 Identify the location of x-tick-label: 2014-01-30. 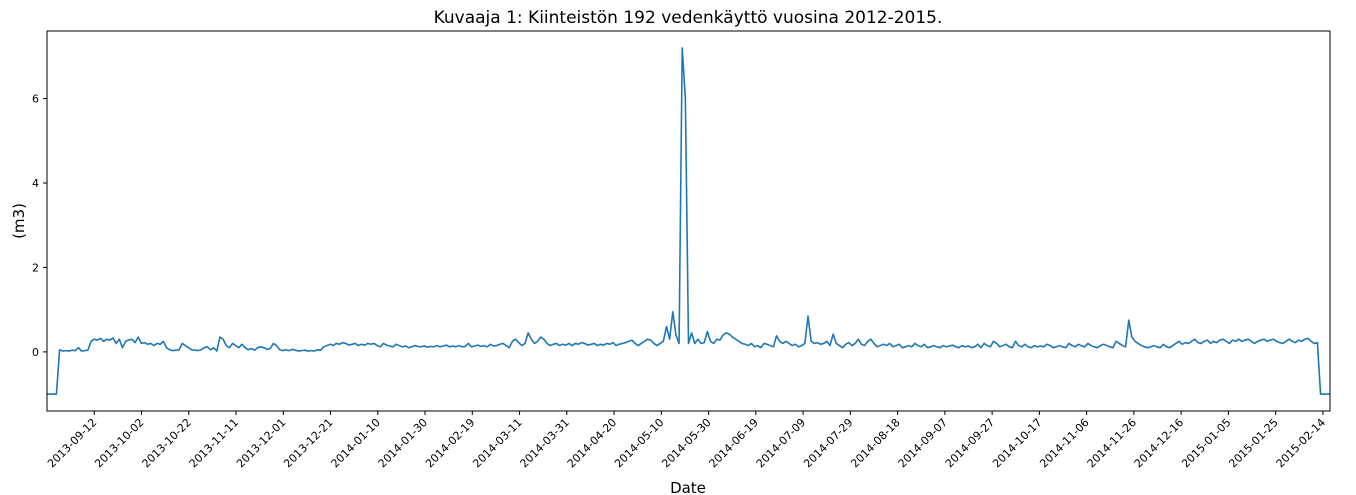
(403, 443).